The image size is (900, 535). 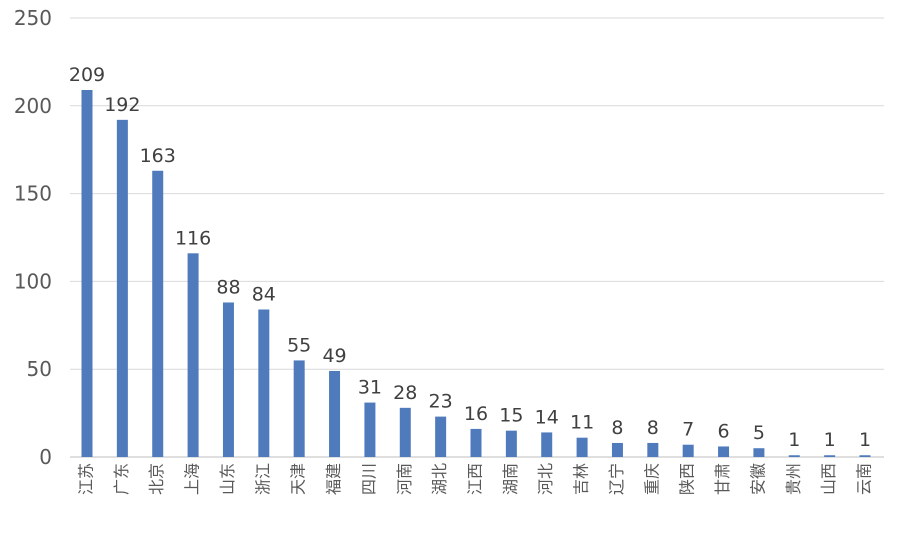 What do you see at coordinates (616, 479) in the screenshot?
I see `x-tick-label: 辽宁` at bounding box center [616, 479].